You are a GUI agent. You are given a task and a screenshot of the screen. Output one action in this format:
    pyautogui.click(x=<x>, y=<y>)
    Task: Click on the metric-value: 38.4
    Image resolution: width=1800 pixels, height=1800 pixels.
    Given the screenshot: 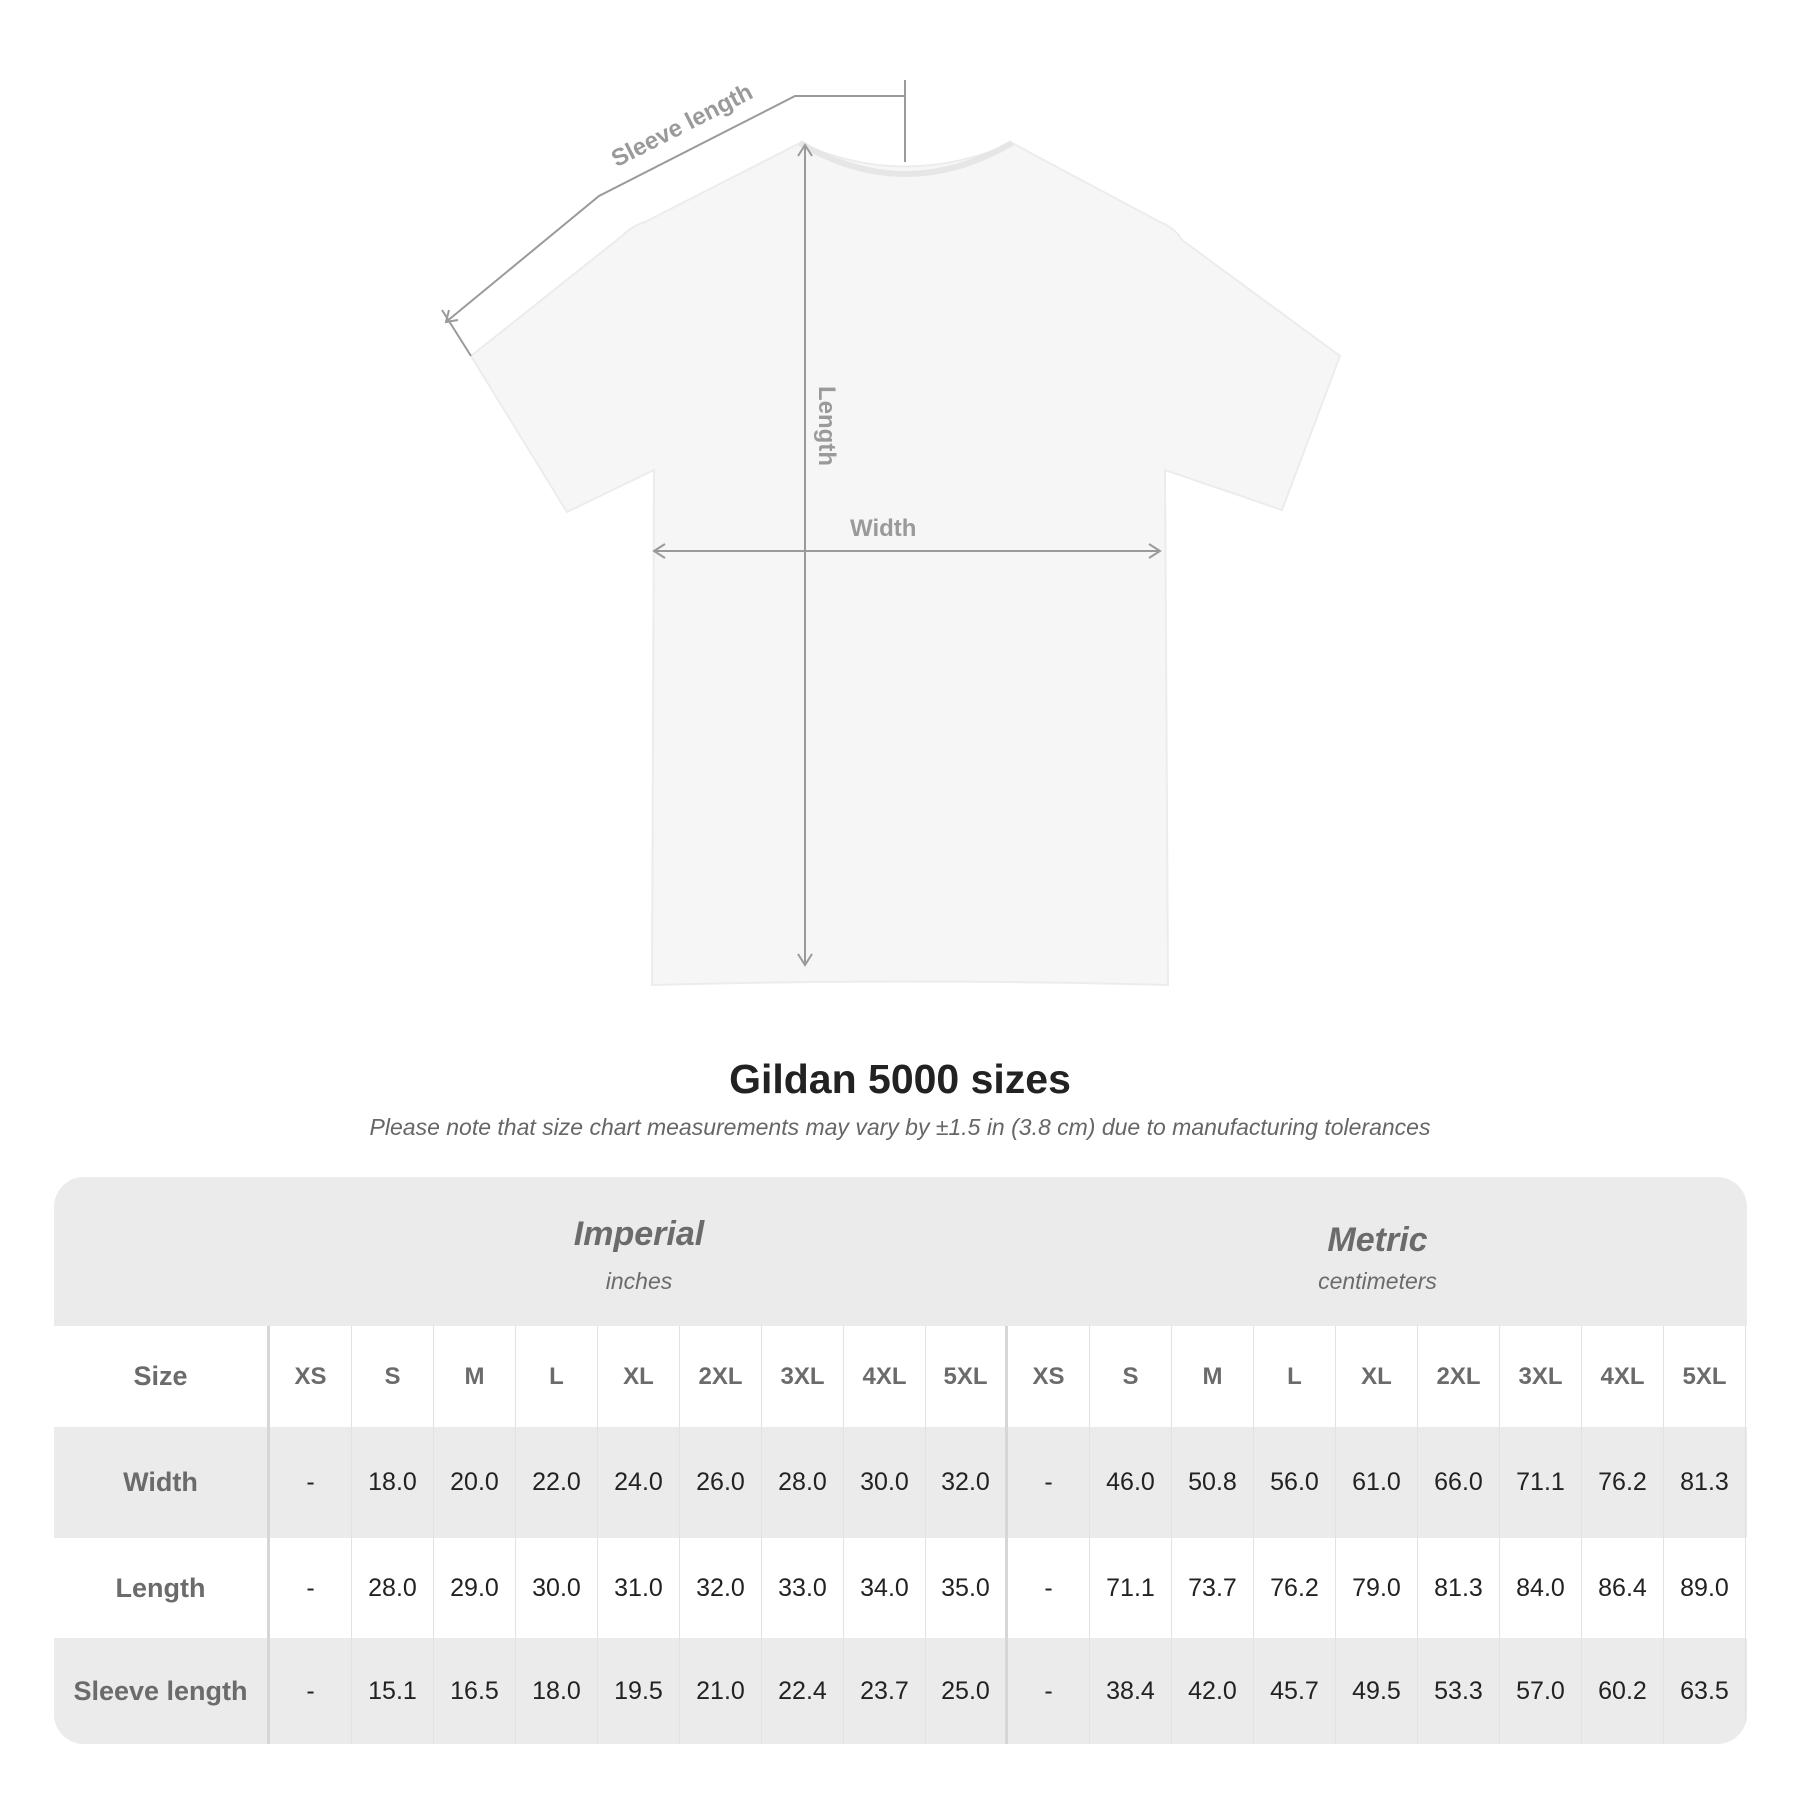 What is the action you would take?
    pyautogui.click(x=1131, y=1691)
    